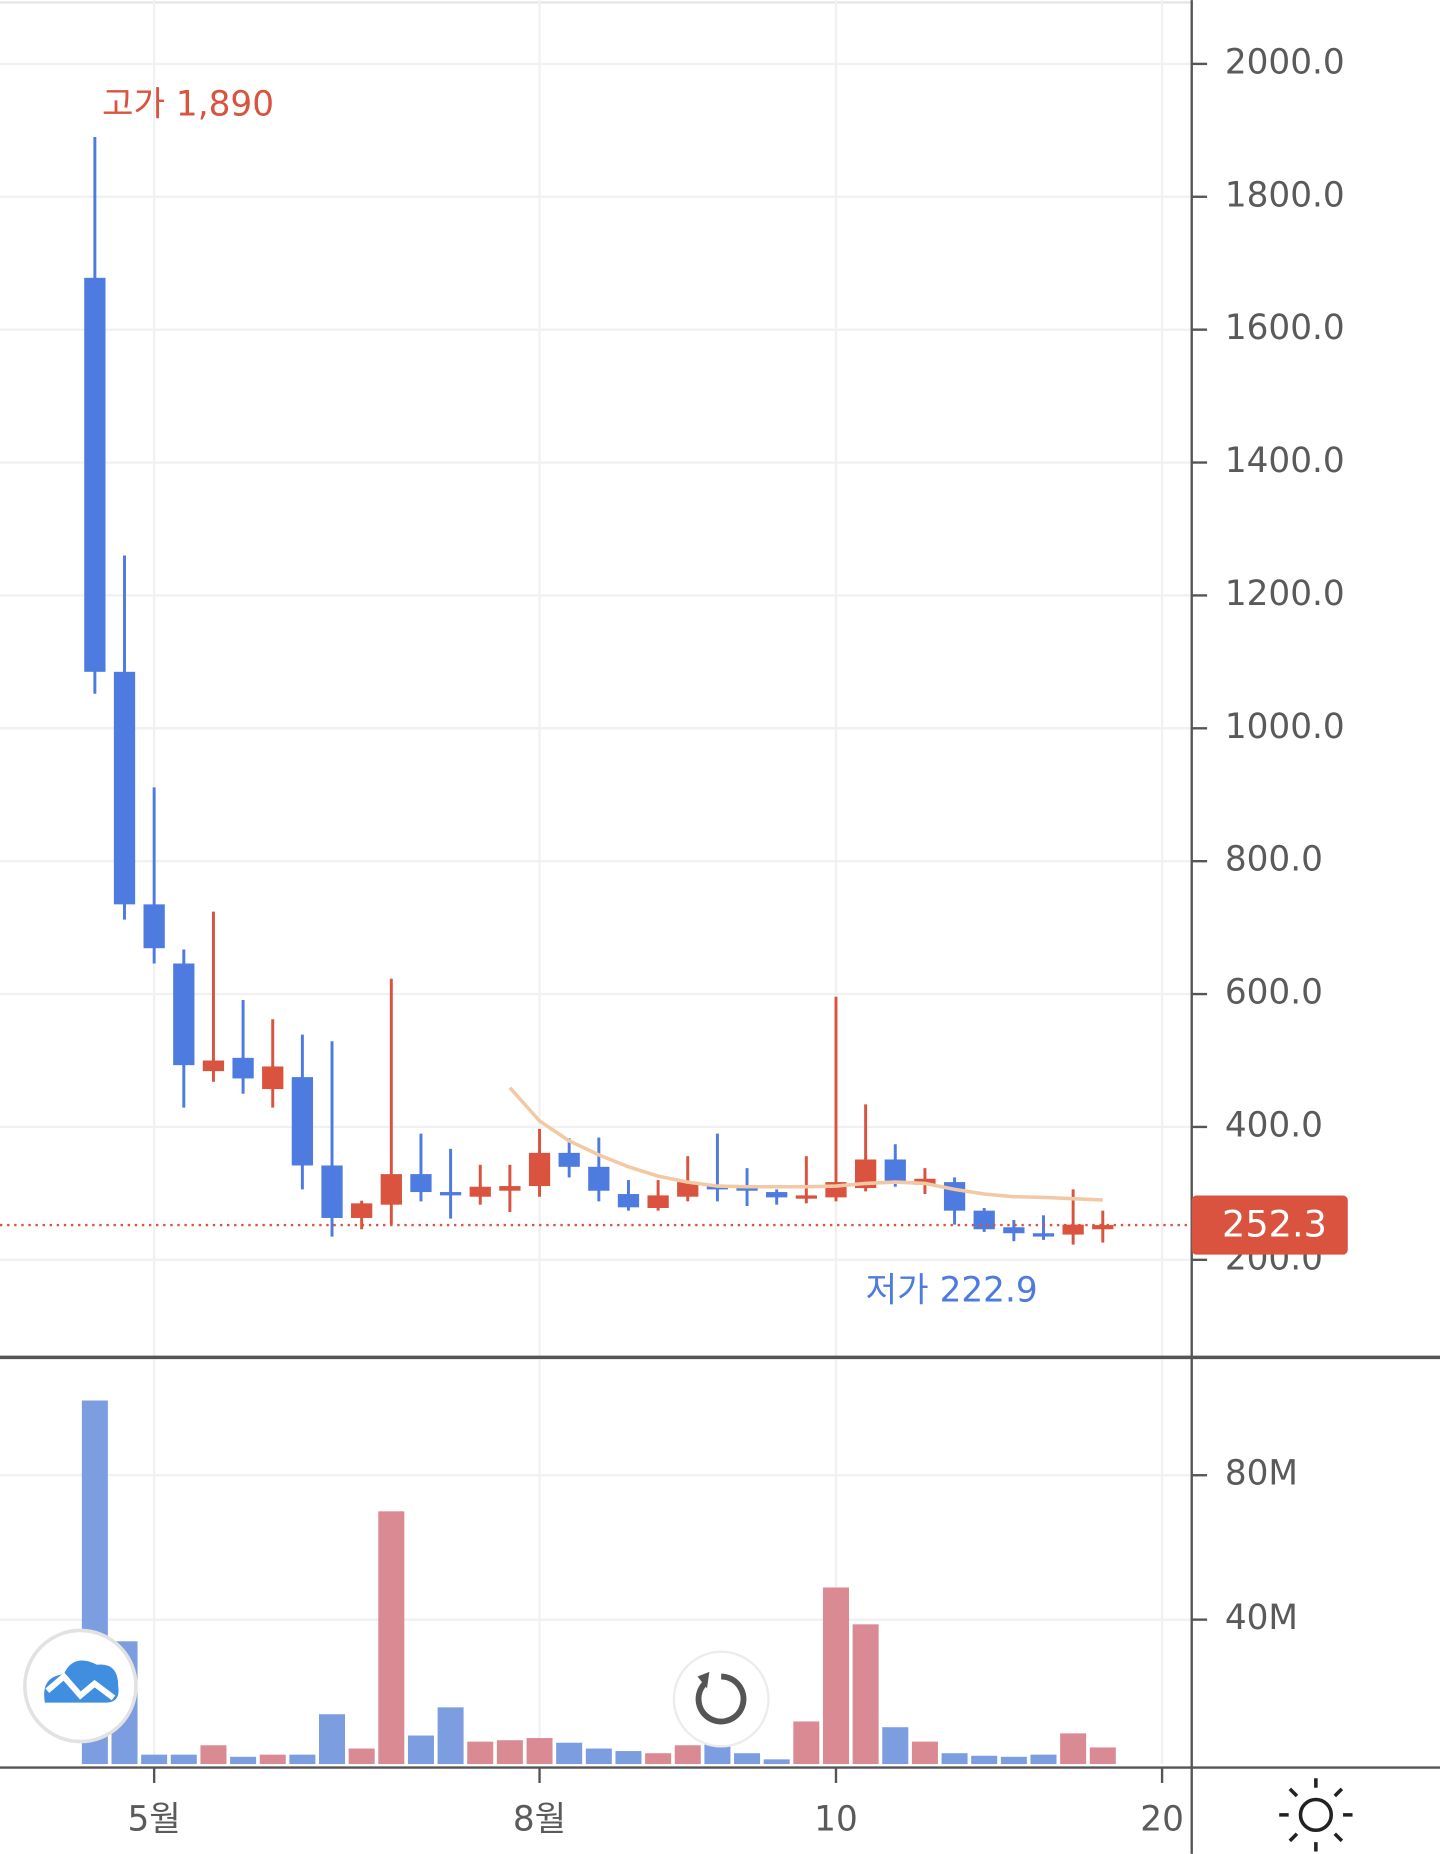  What do you see at coordinates (1274, 1224) in the screenshot?
I see `last-price-label: 252.3` at bounding box center [1274, 1224].